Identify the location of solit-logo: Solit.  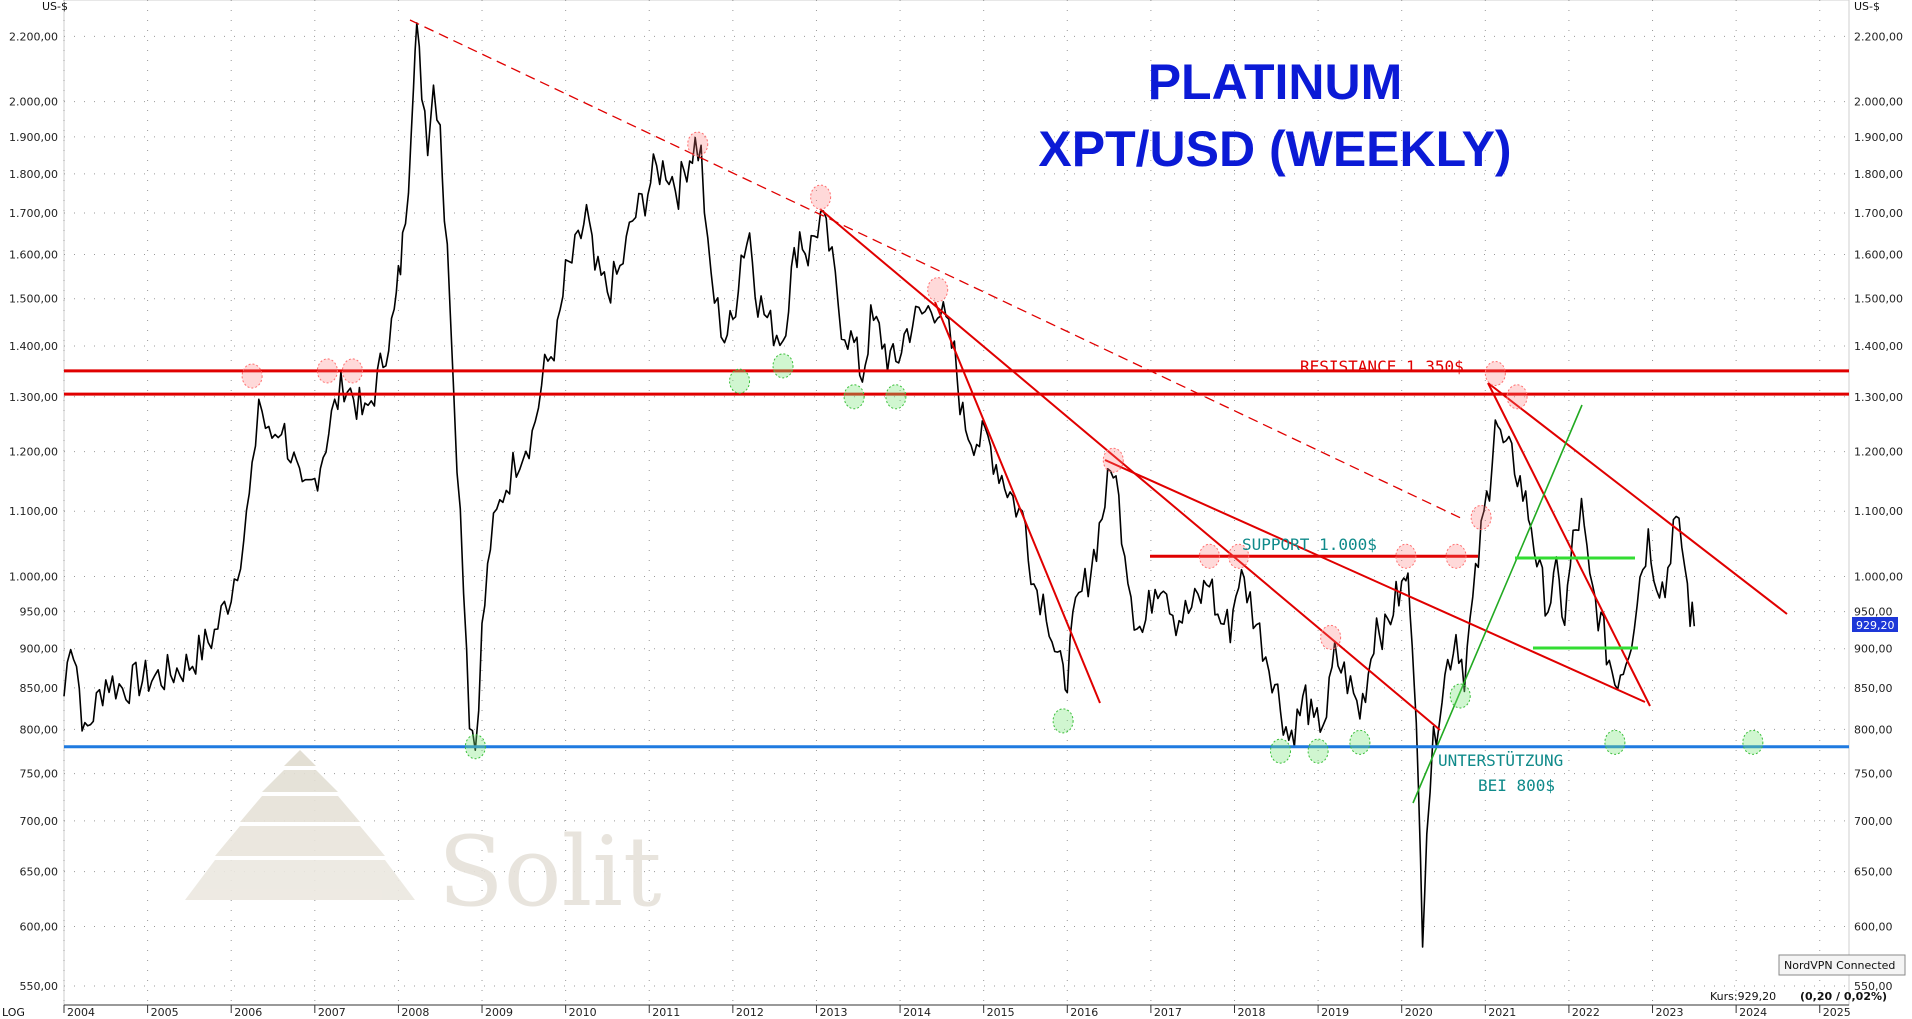
(423, 839).